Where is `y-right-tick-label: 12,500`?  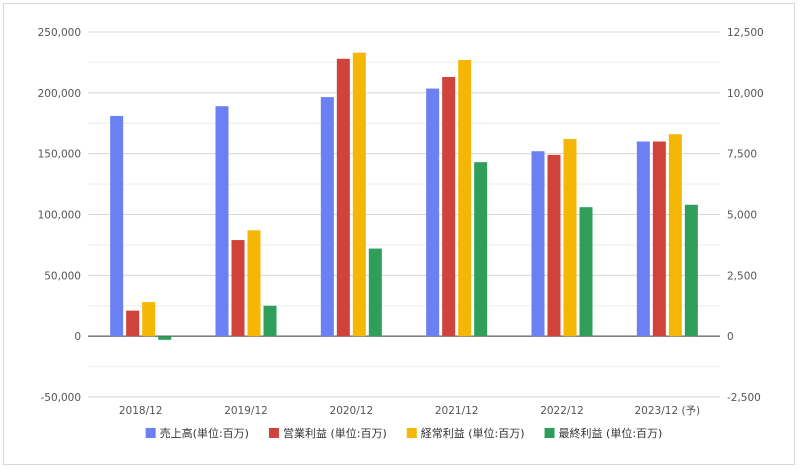
y-right-tick-label: 12,500 is located at coordinates (745, 33).